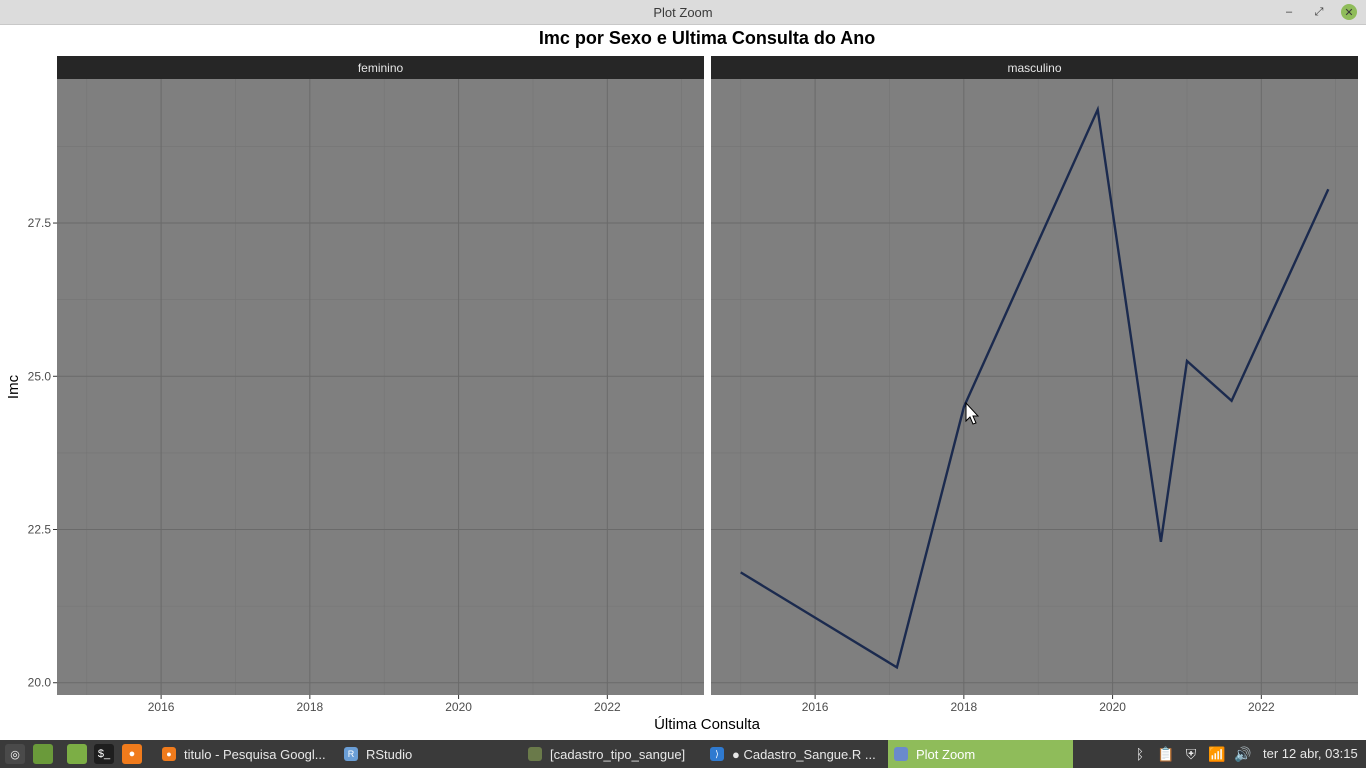 The width and height of the screenshot is (1366, 768). What do you see at coordinates (1140, 754) in the screenshot?
I see `bluetooth-icon: ᛒ` at bounding box center [1140, 754].